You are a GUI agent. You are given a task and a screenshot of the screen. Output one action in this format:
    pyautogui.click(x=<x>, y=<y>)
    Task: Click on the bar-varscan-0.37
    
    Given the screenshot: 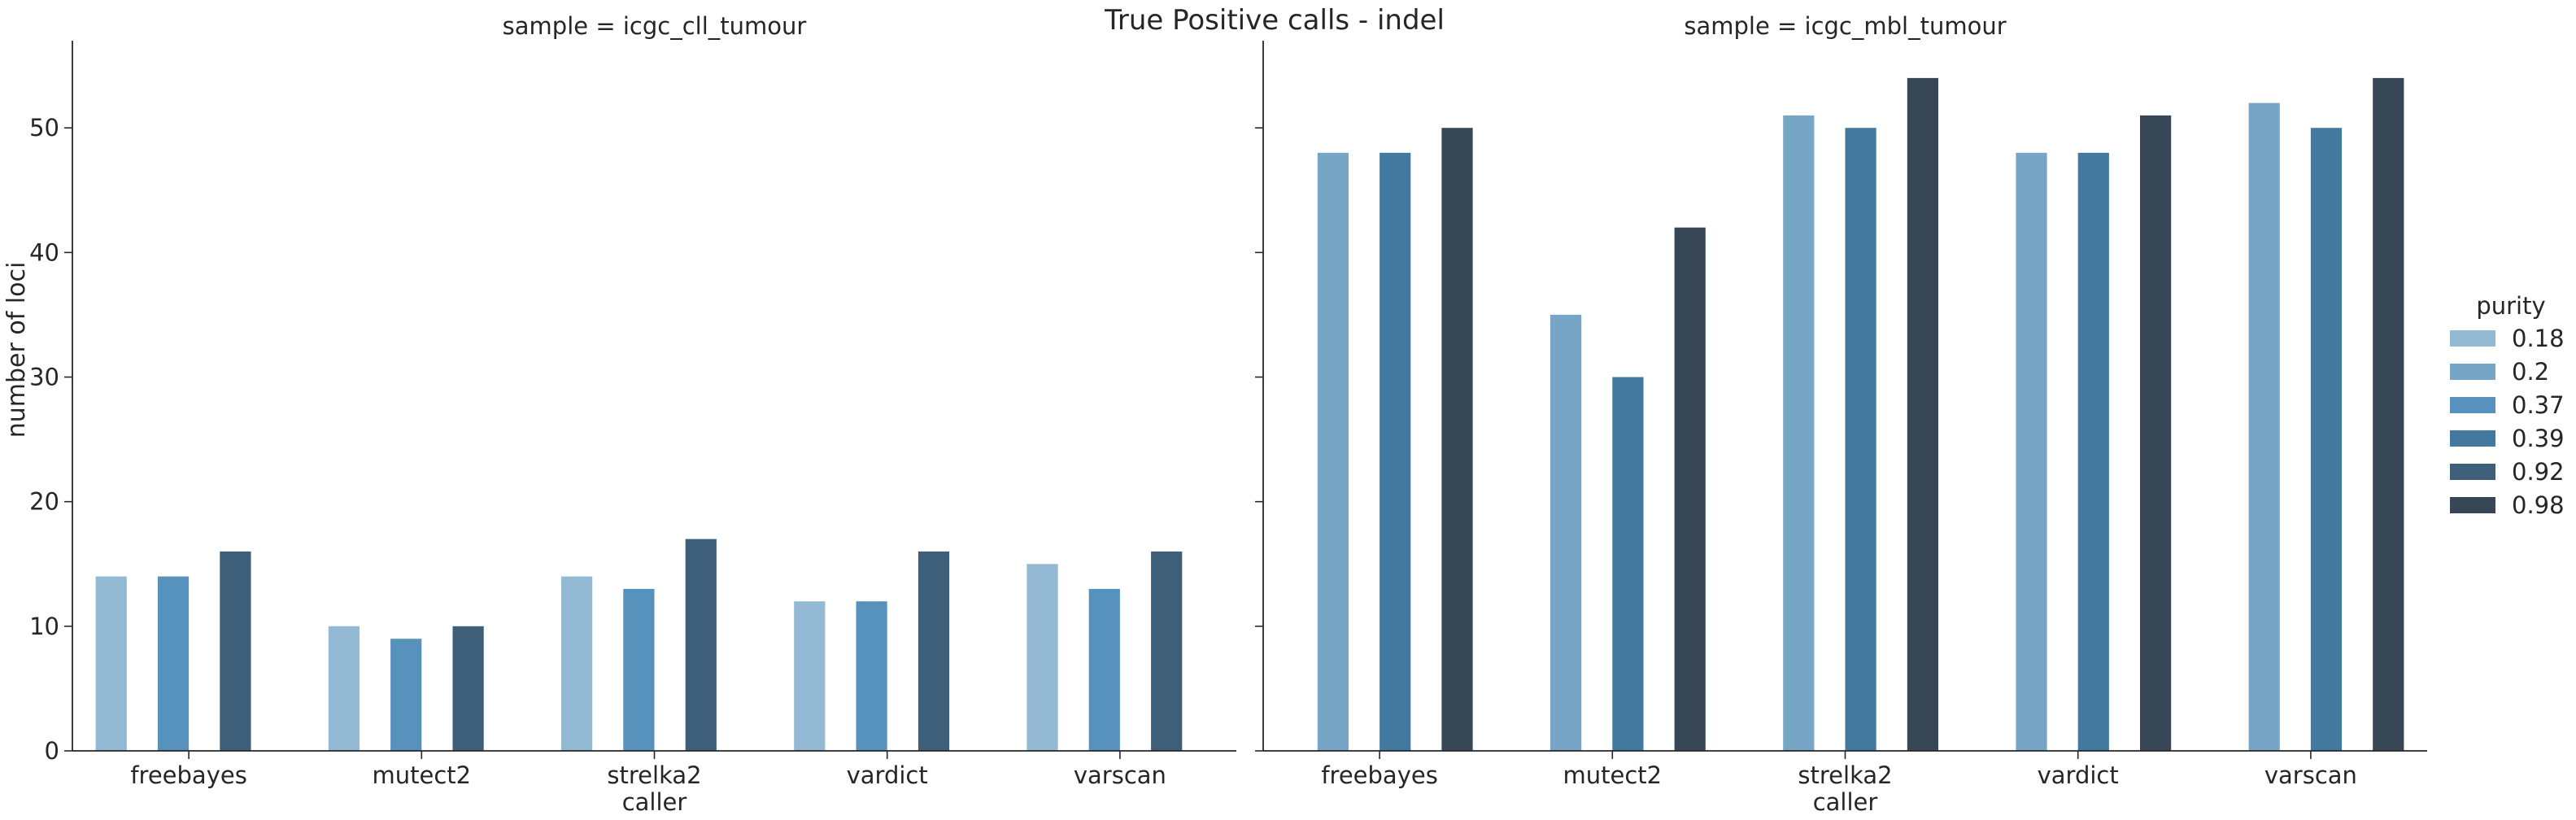 What is the action you would take?
    pyautogui.click(x=1104, y=669)
    